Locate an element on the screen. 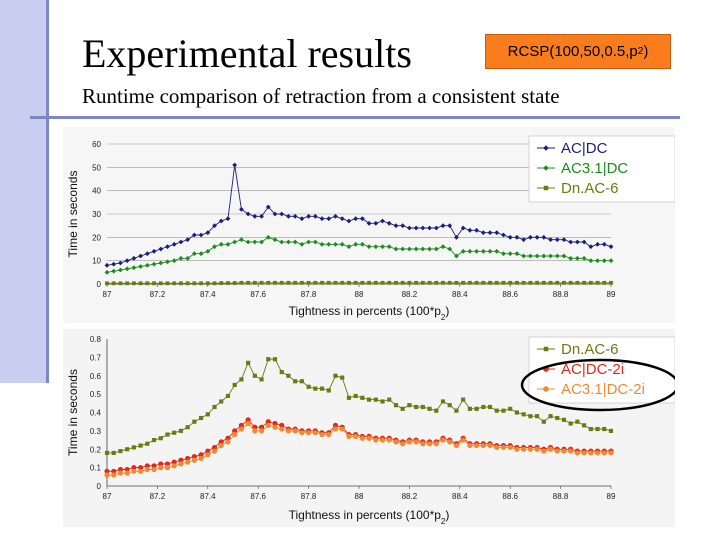 The height and width of the screenshot is (540, 720). y-tick-label: 30 is located at coordinates (96, 214).